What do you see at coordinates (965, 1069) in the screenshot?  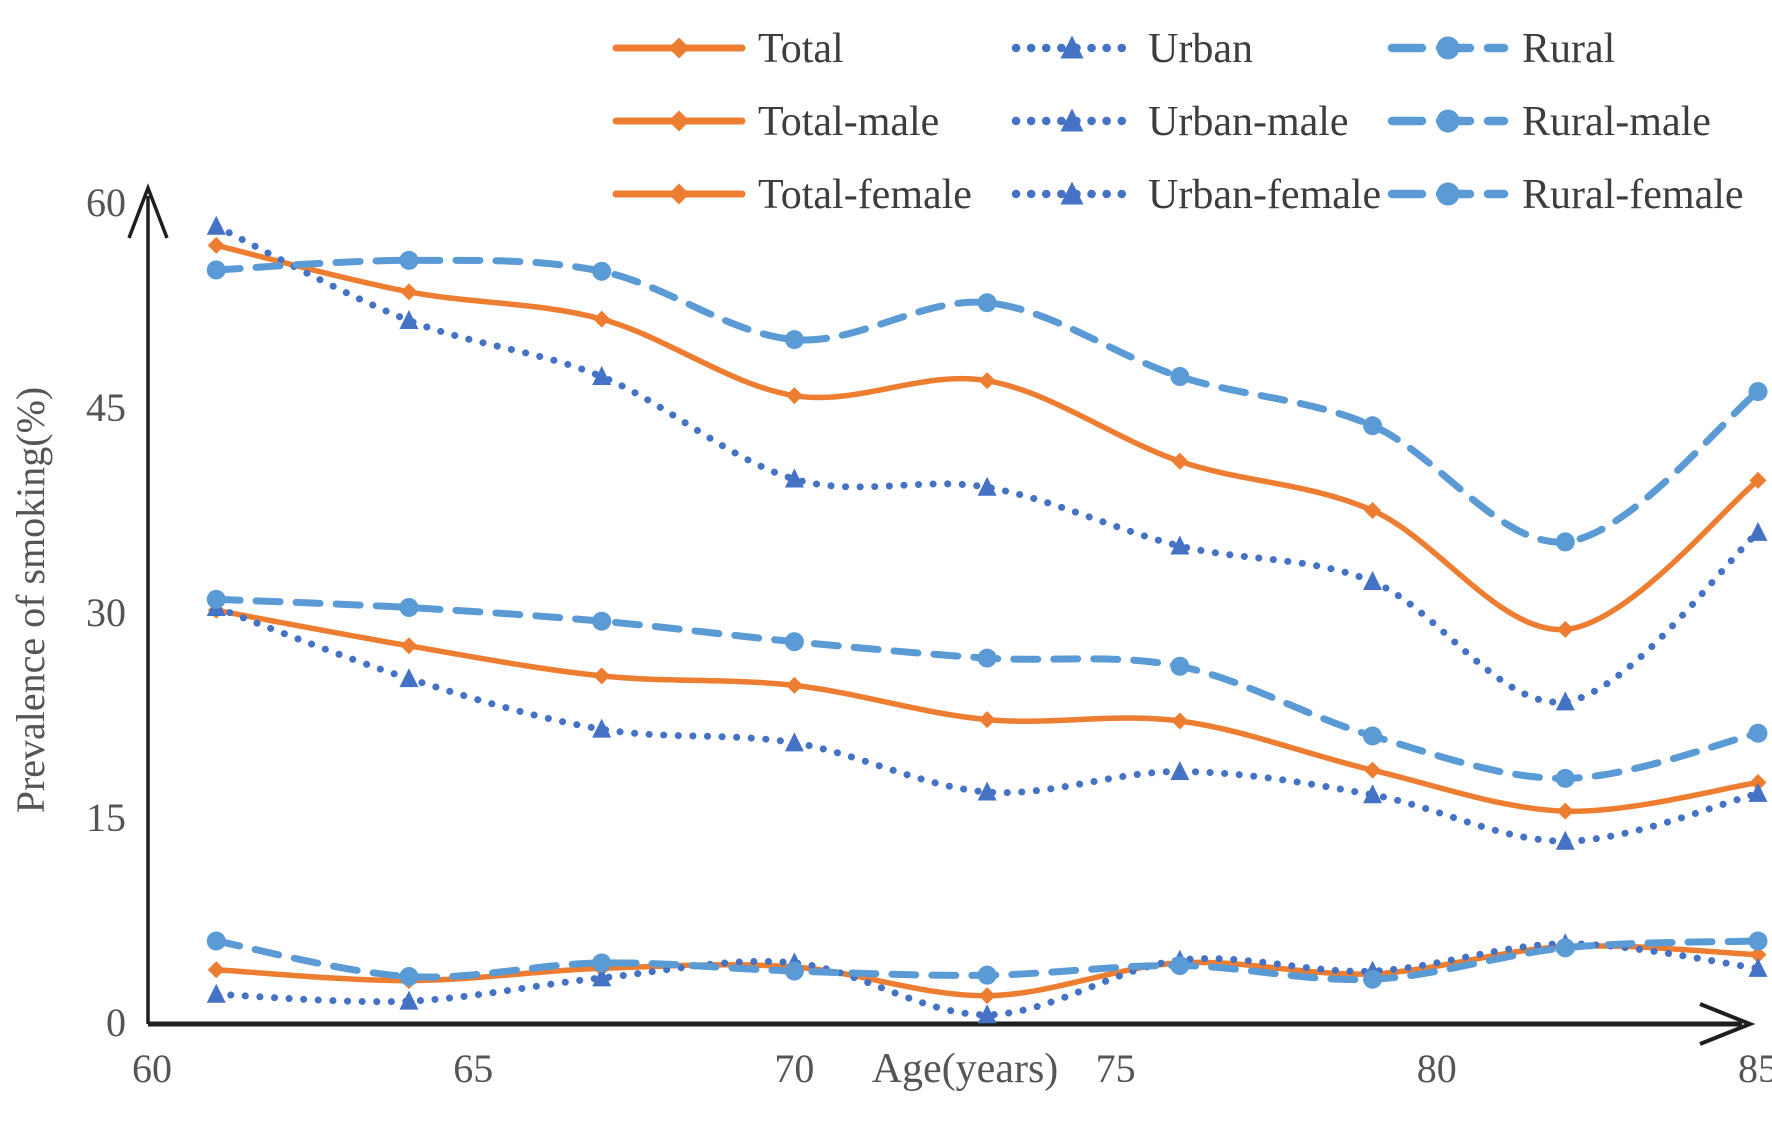 I see `x-axis-title: Age(years)` at bounding box center [965, 1069].